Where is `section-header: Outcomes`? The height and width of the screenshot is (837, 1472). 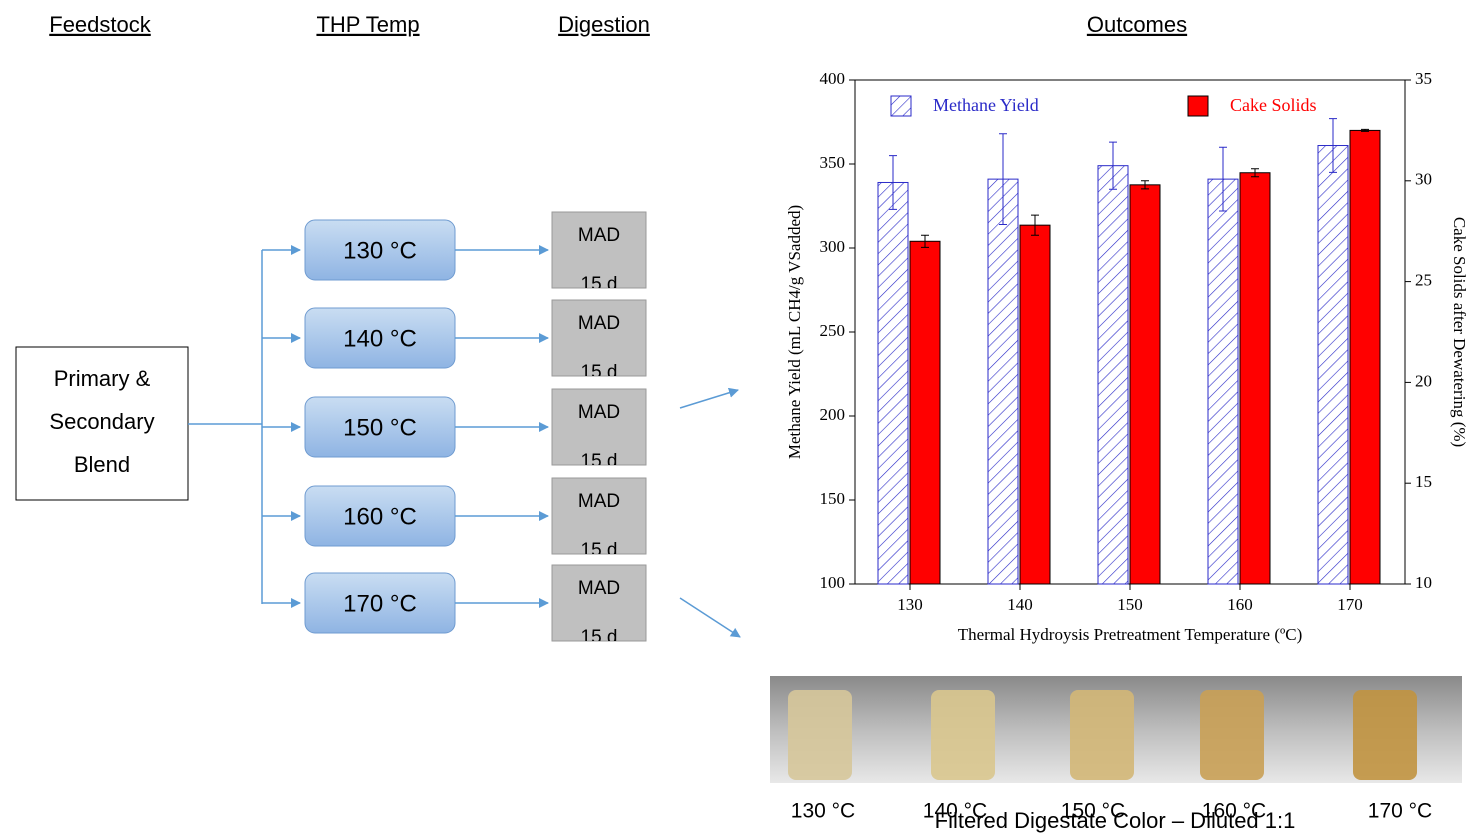
section-header: Outcomes is located at coordinates (1137, 24).